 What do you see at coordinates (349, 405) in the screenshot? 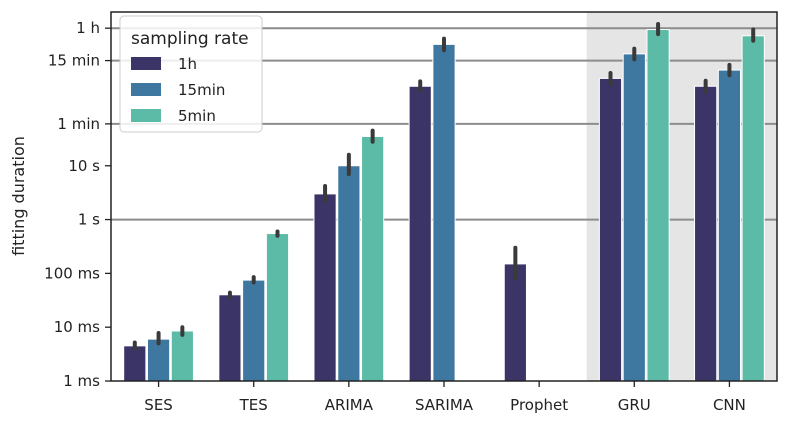
I see `x-tick-label-arima: ARIMA` at bounding box center [349, 405].